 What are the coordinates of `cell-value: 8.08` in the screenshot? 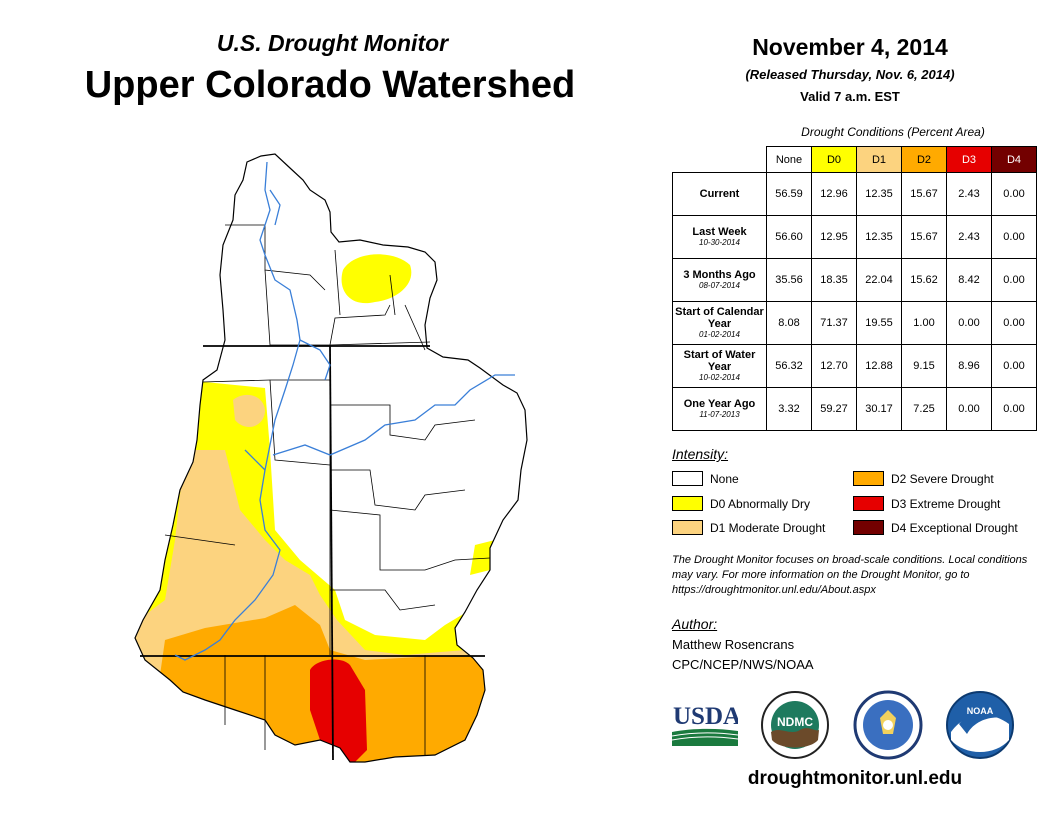 It's located at (789, 323).